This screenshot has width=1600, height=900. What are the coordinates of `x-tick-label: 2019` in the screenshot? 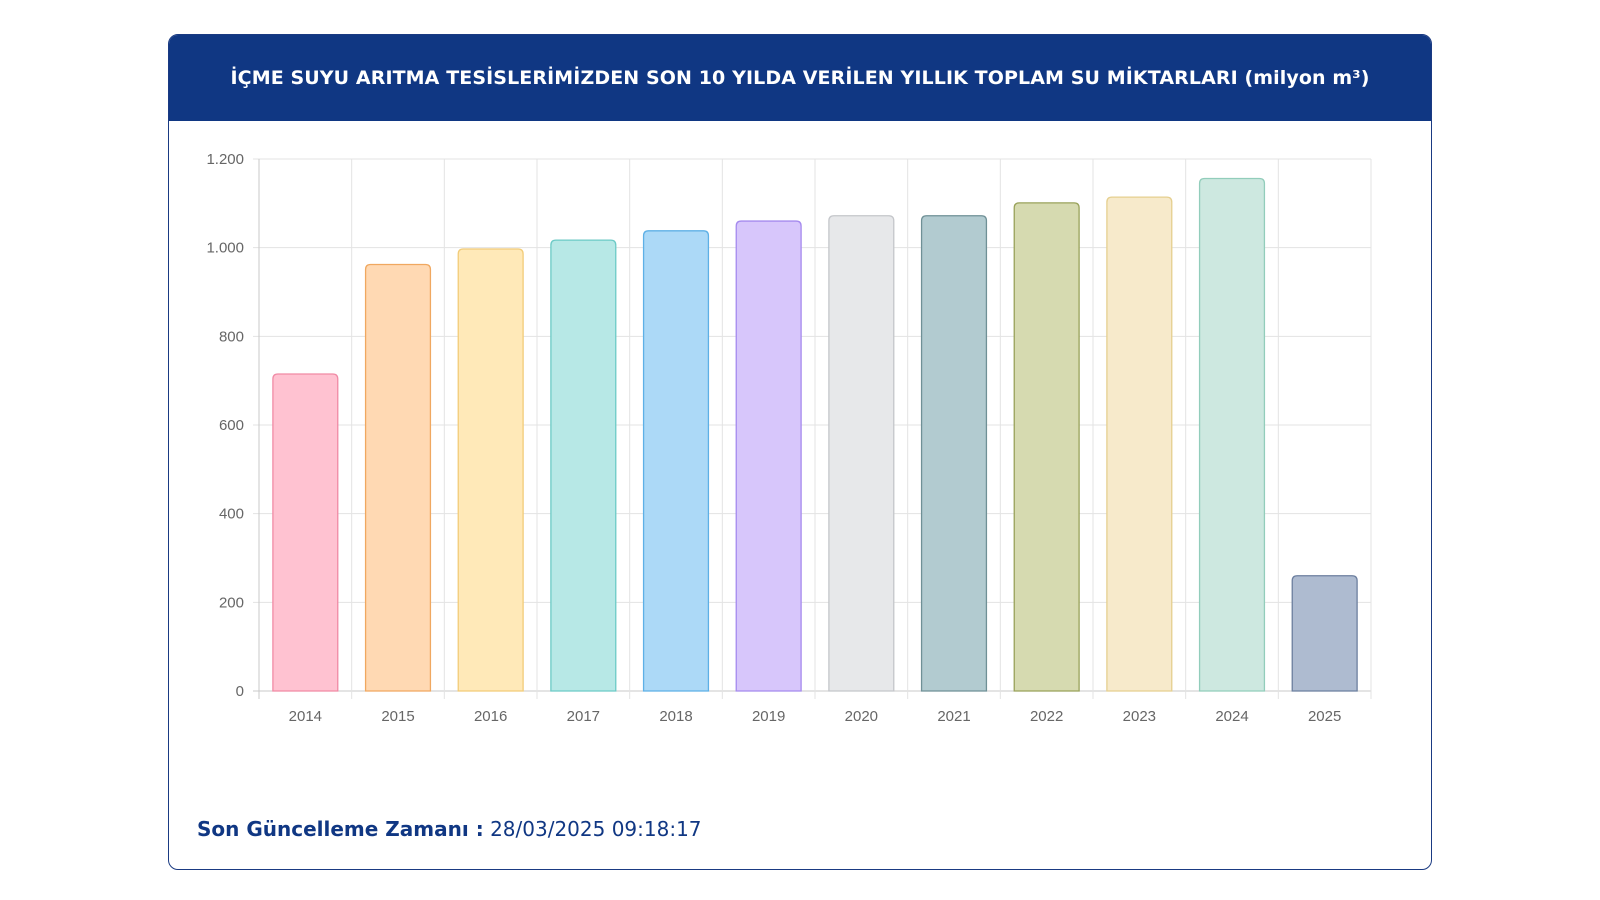 It's located at (768, 716).